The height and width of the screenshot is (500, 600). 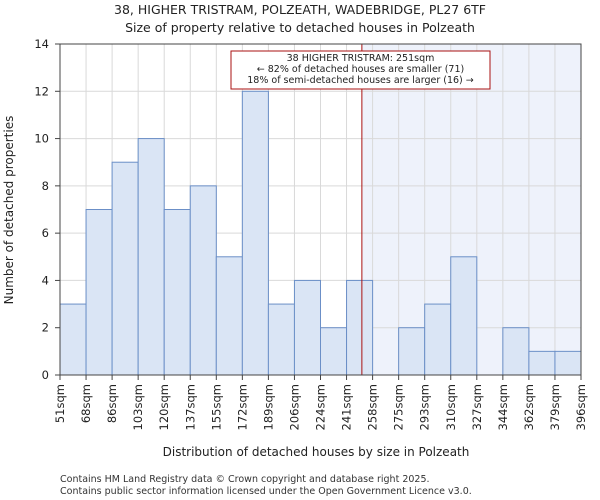 I want to click on y-tick-label: 2, so click(x=45, y=328).